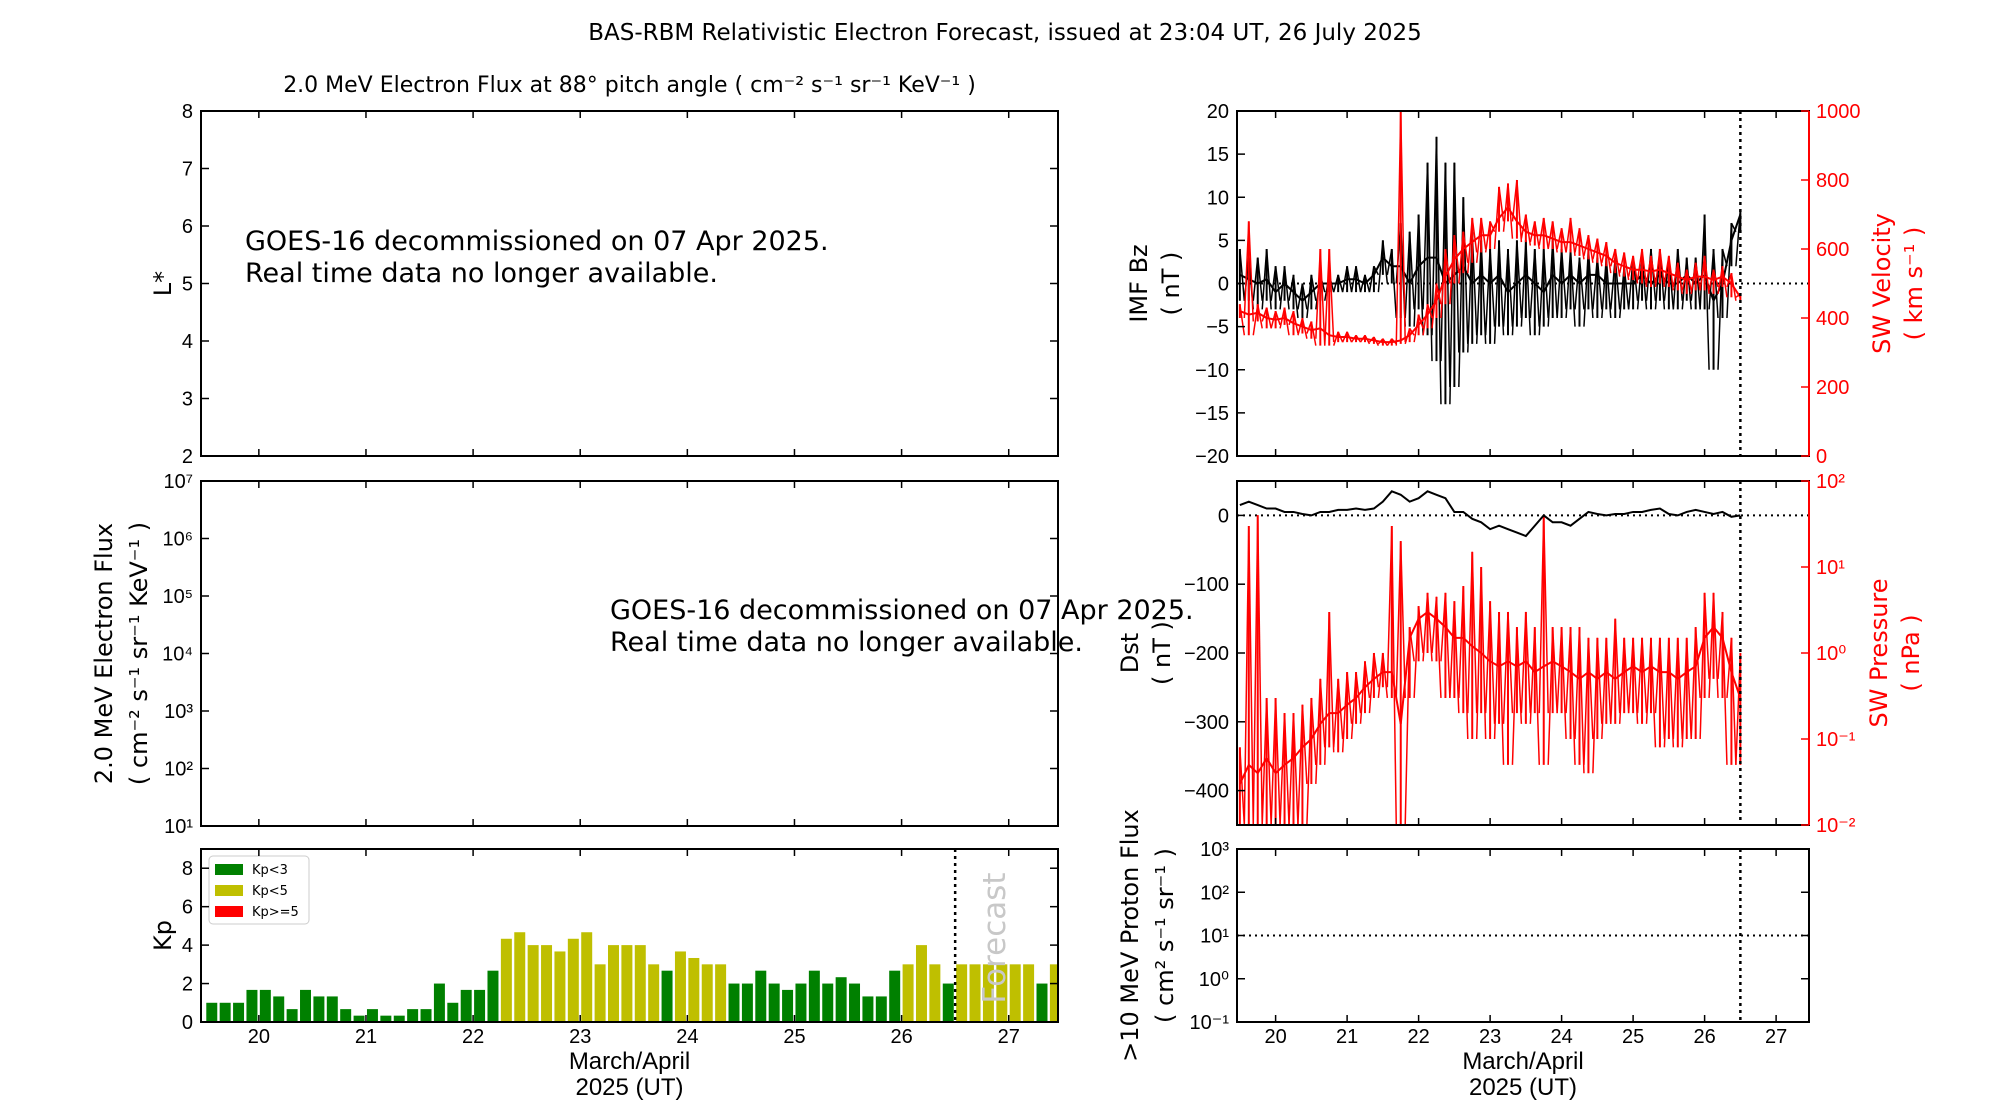 This screenshot has height=1100, width=2000. Describe the element at coordinates (366, 1037) in the screenshot. I see `x-tick-label: 21` at that location.